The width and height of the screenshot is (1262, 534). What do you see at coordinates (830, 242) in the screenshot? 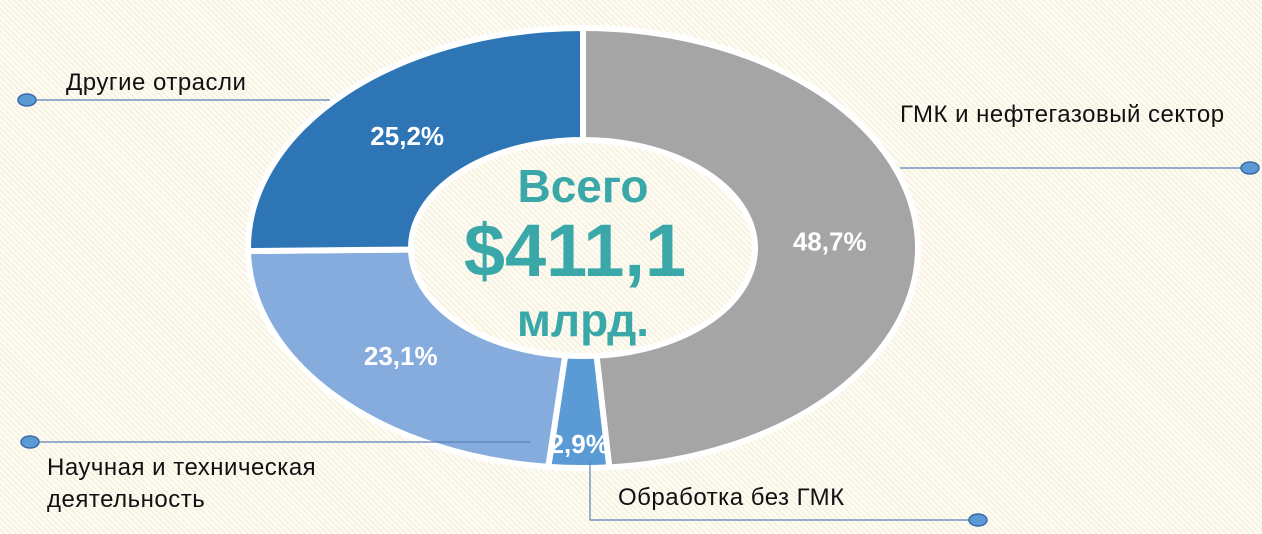
I see `value-label: 48,7%` at bounding box center [830, 242].